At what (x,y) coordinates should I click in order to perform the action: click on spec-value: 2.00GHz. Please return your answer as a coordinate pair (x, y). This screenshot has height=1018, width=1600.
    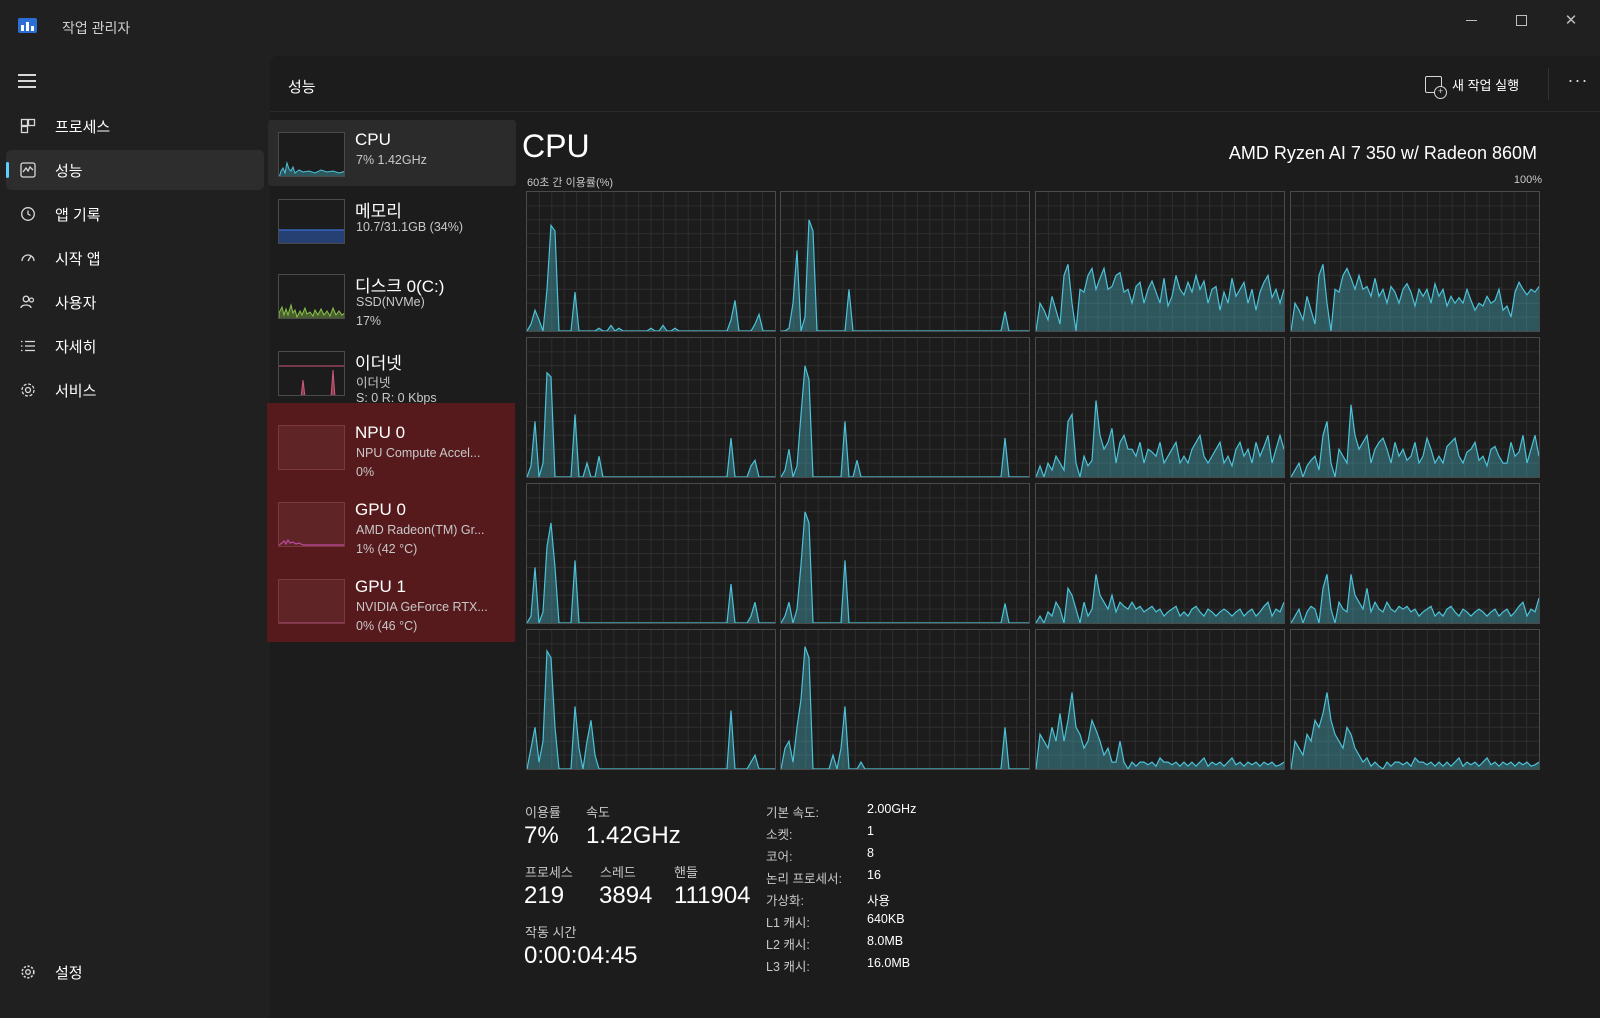
    Looking at the image, I should click on (892, 809).